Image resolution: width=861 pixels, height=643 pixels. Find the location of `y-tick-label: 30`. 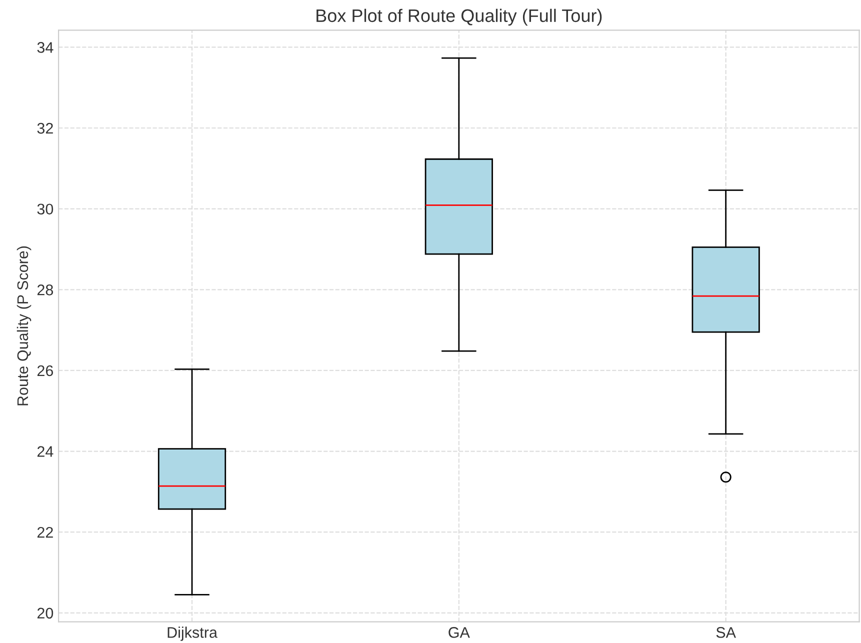

y-tick-label: 30 is located at coordinates (45, 209).